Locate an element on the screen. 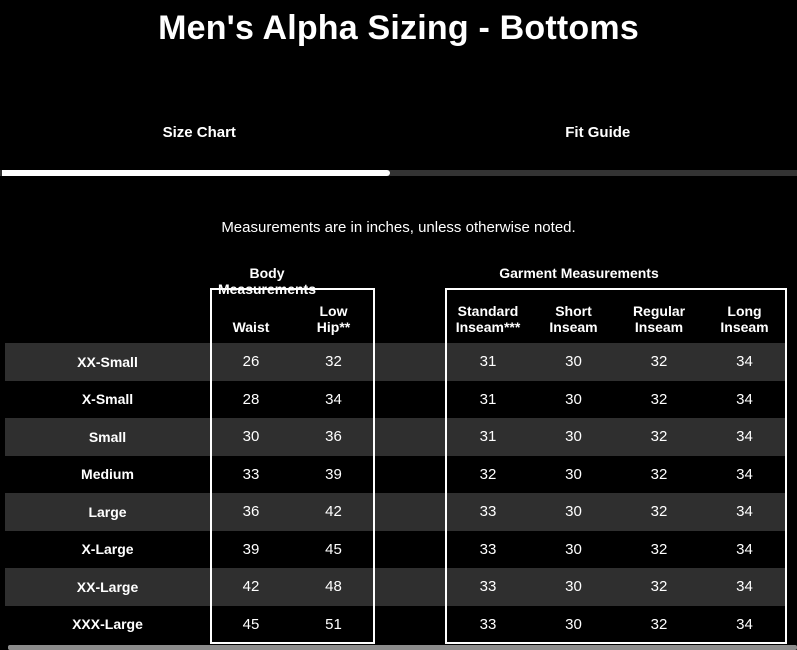  size-label: Large is located at coordinates (107, 511).